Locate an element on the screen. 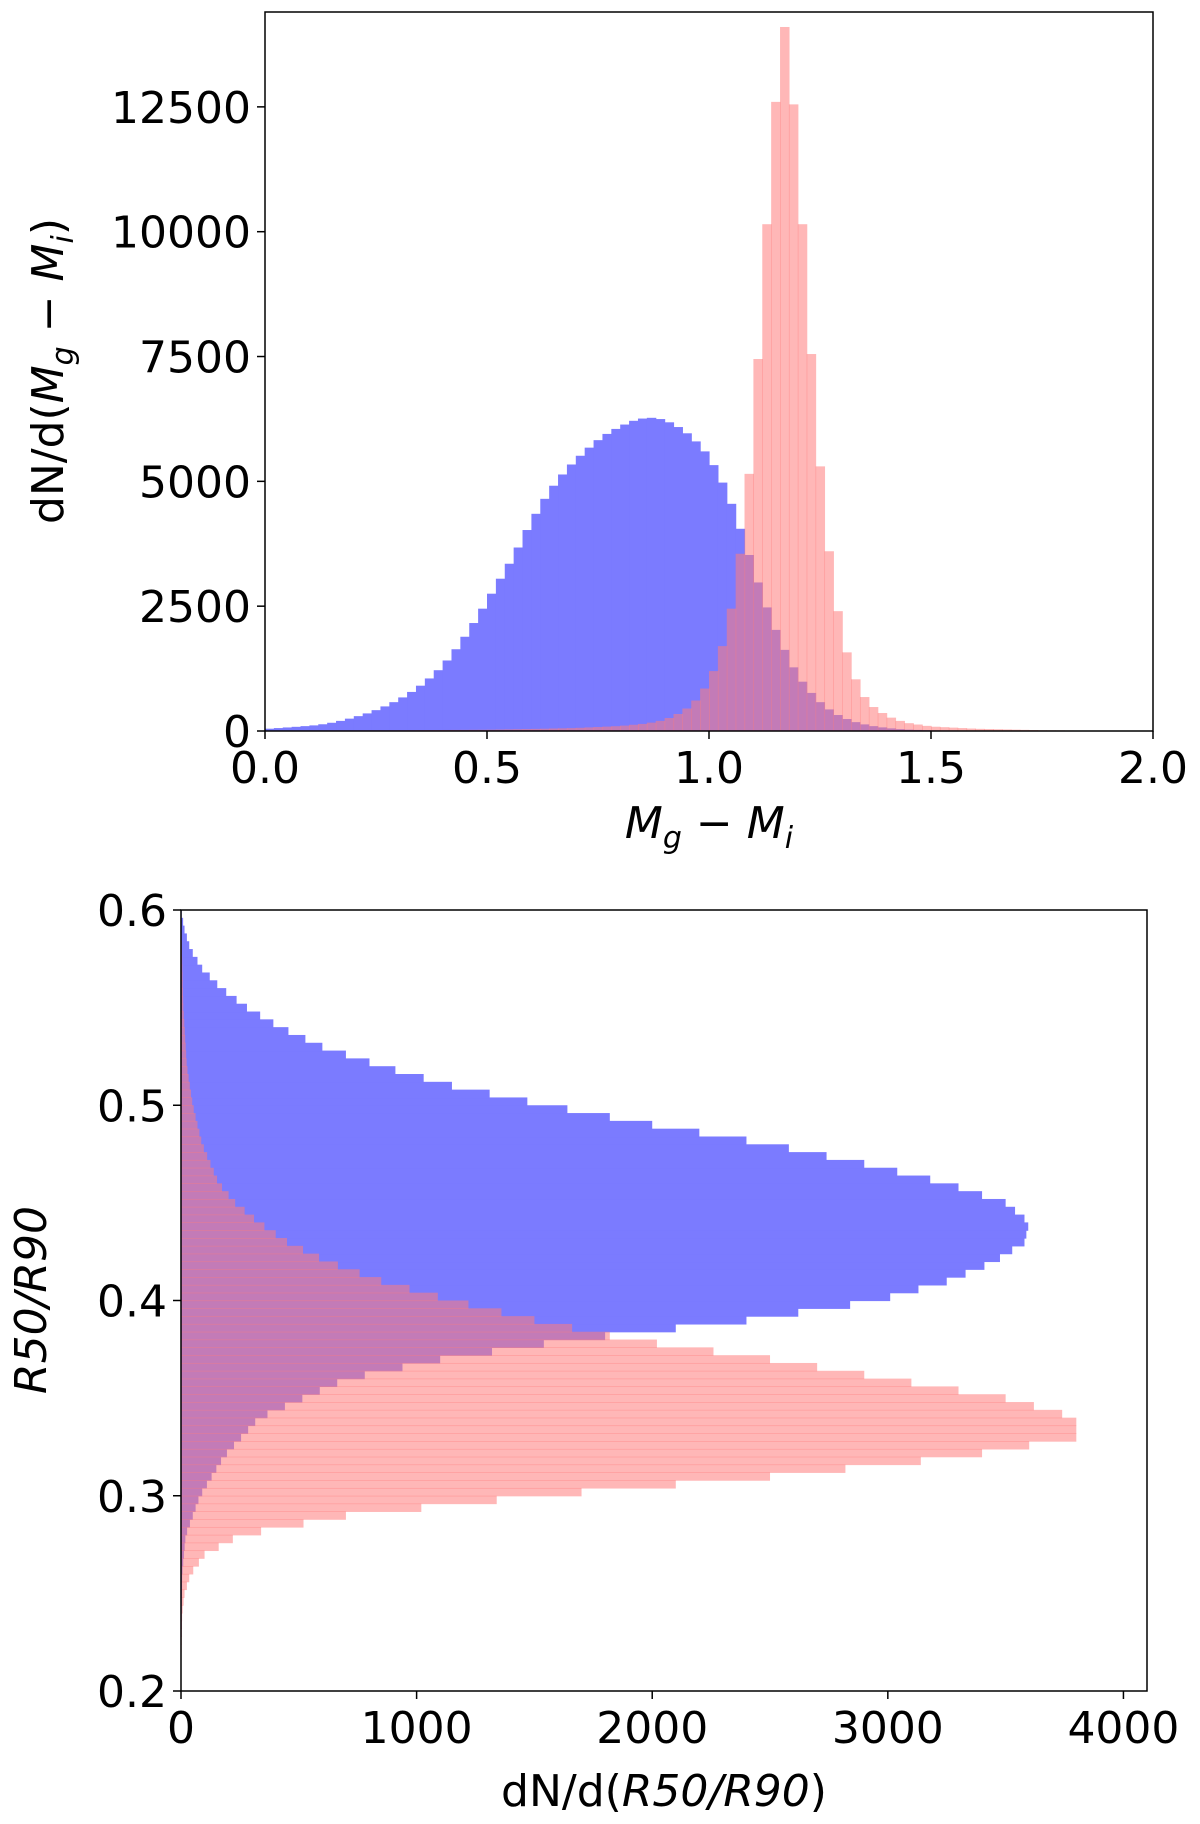 Image resolution: width=1200 pixels, height=1824 pixels. color-histogram-y-tick-label: 12500 is located at coordinates (181, 108).